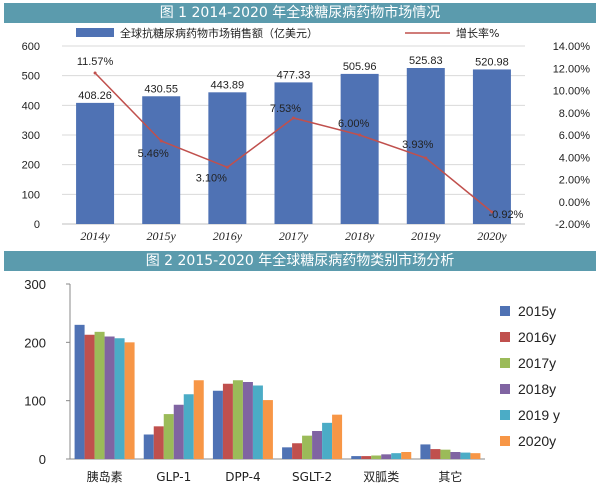  Describe the element at coordinates (228, 236) in the screenshot. I see `x-tick-label: 2016y` at that location.